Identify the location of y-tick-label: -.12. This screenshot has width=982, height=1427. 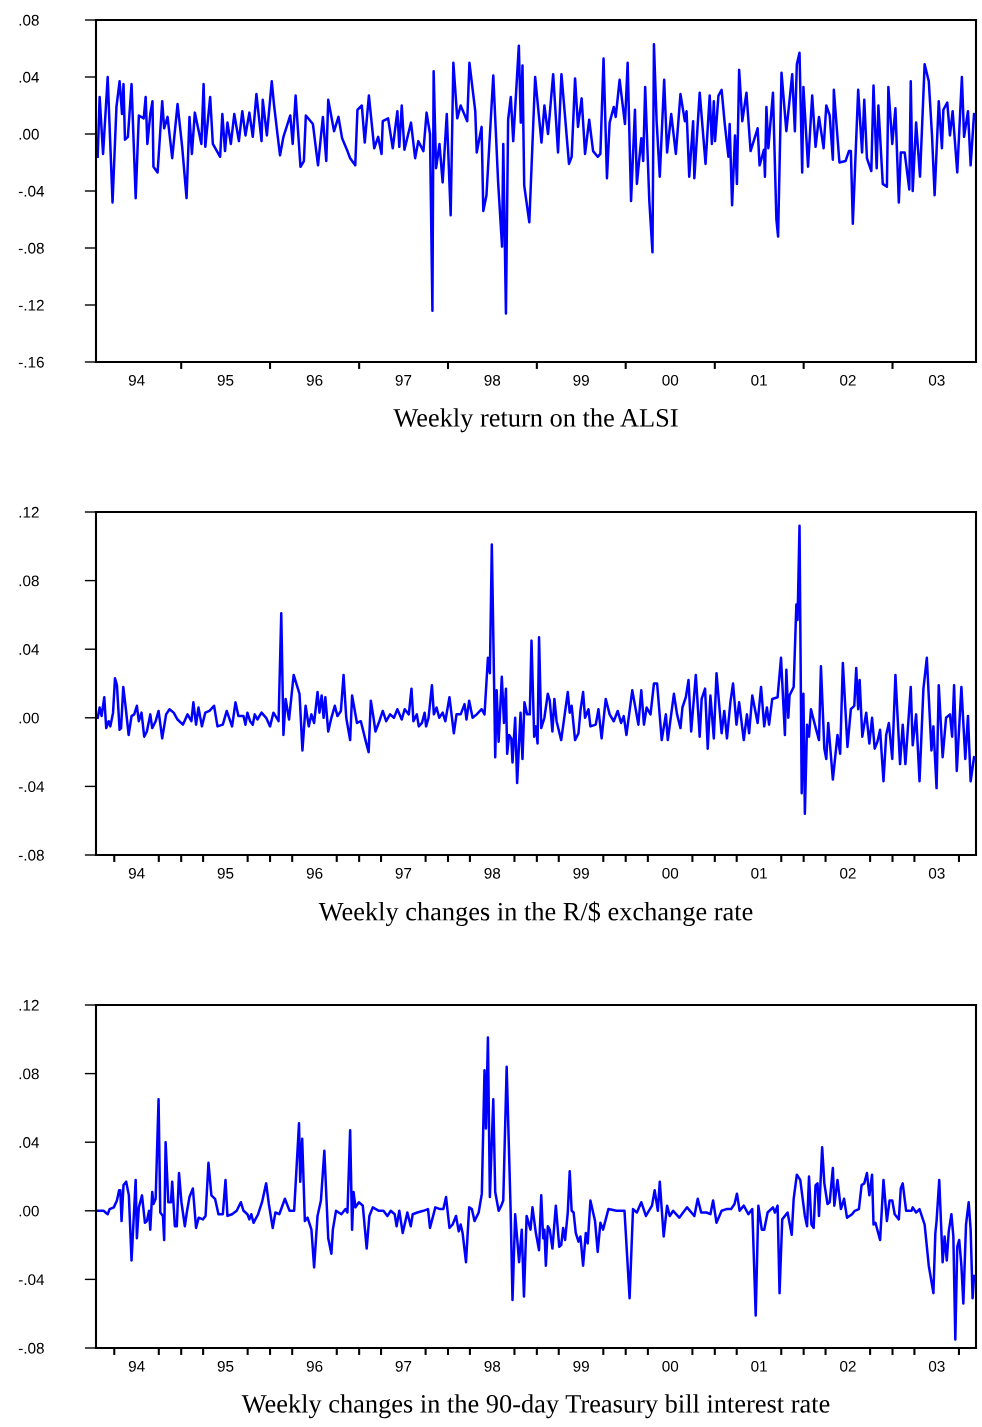
(31, 305).